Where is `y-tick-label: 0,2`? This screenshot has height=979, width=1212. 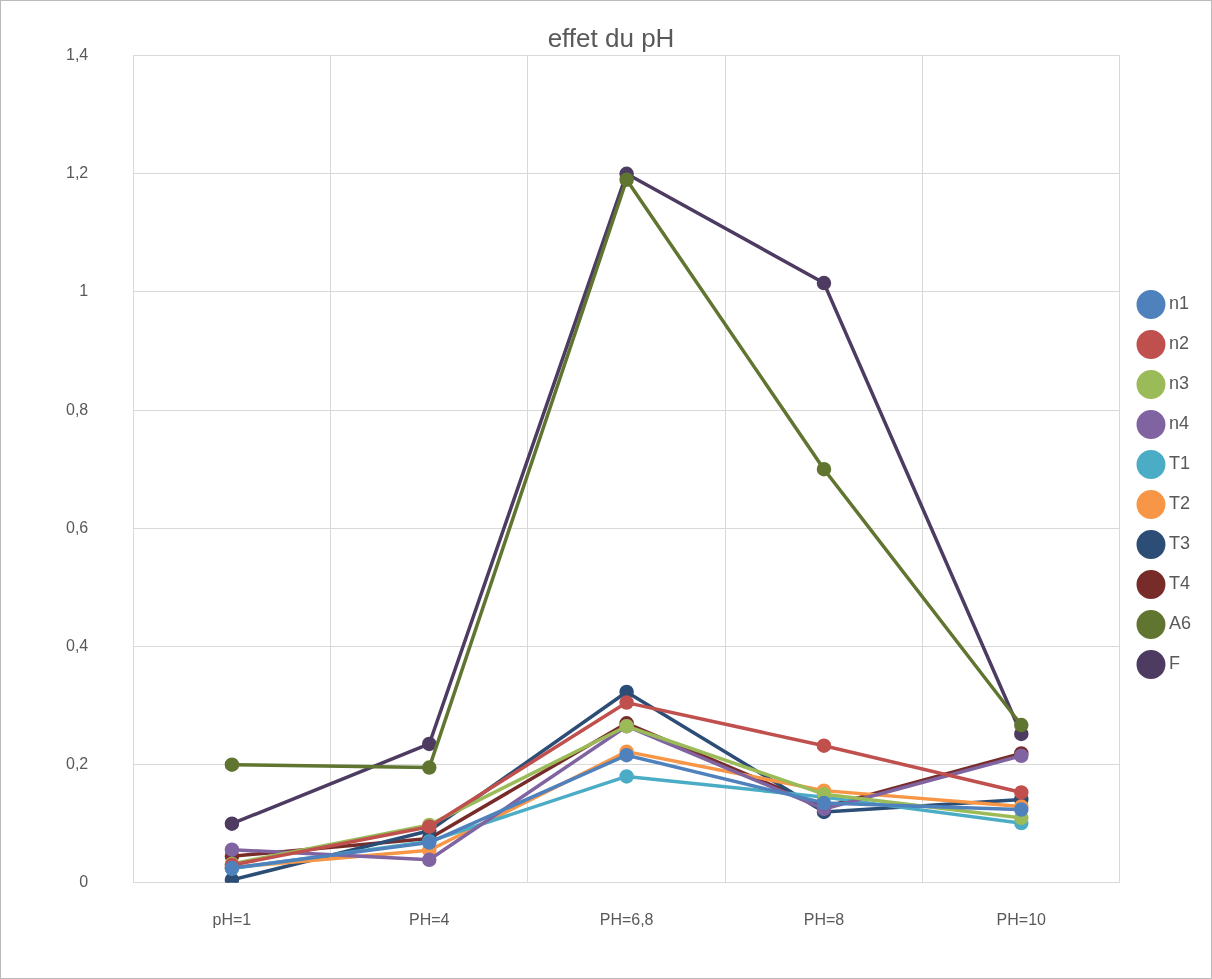 y-tick-label: 0,2 is located at coordinates (77, 764).